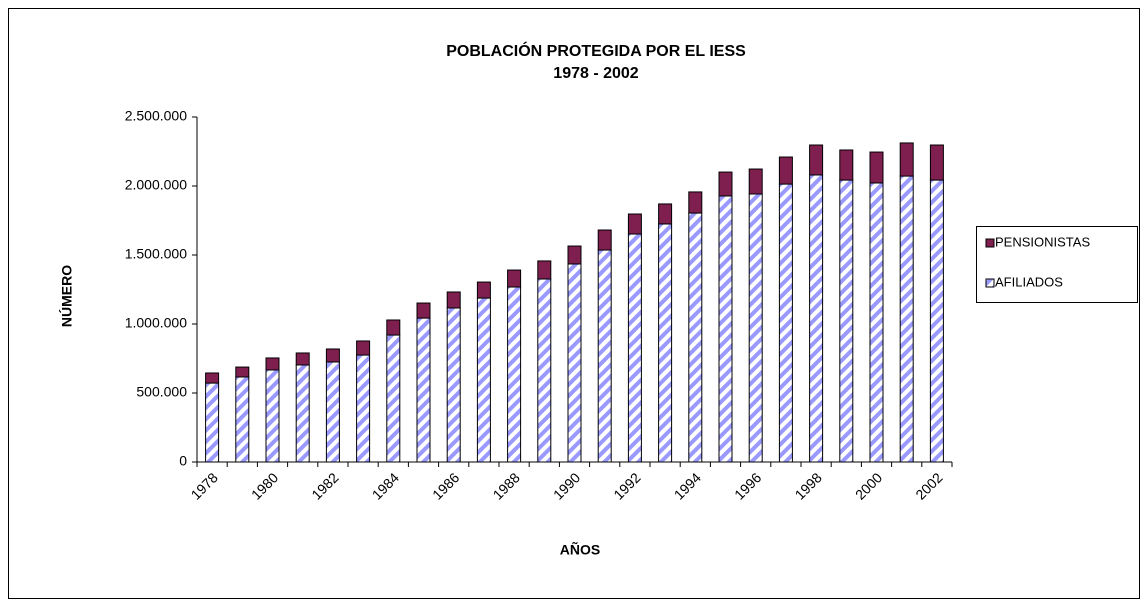 Image resolution: width=1148 pixels, height=607 pixels. I want to click on legend-label: PENSIONISTAS, so click(1042, 241).